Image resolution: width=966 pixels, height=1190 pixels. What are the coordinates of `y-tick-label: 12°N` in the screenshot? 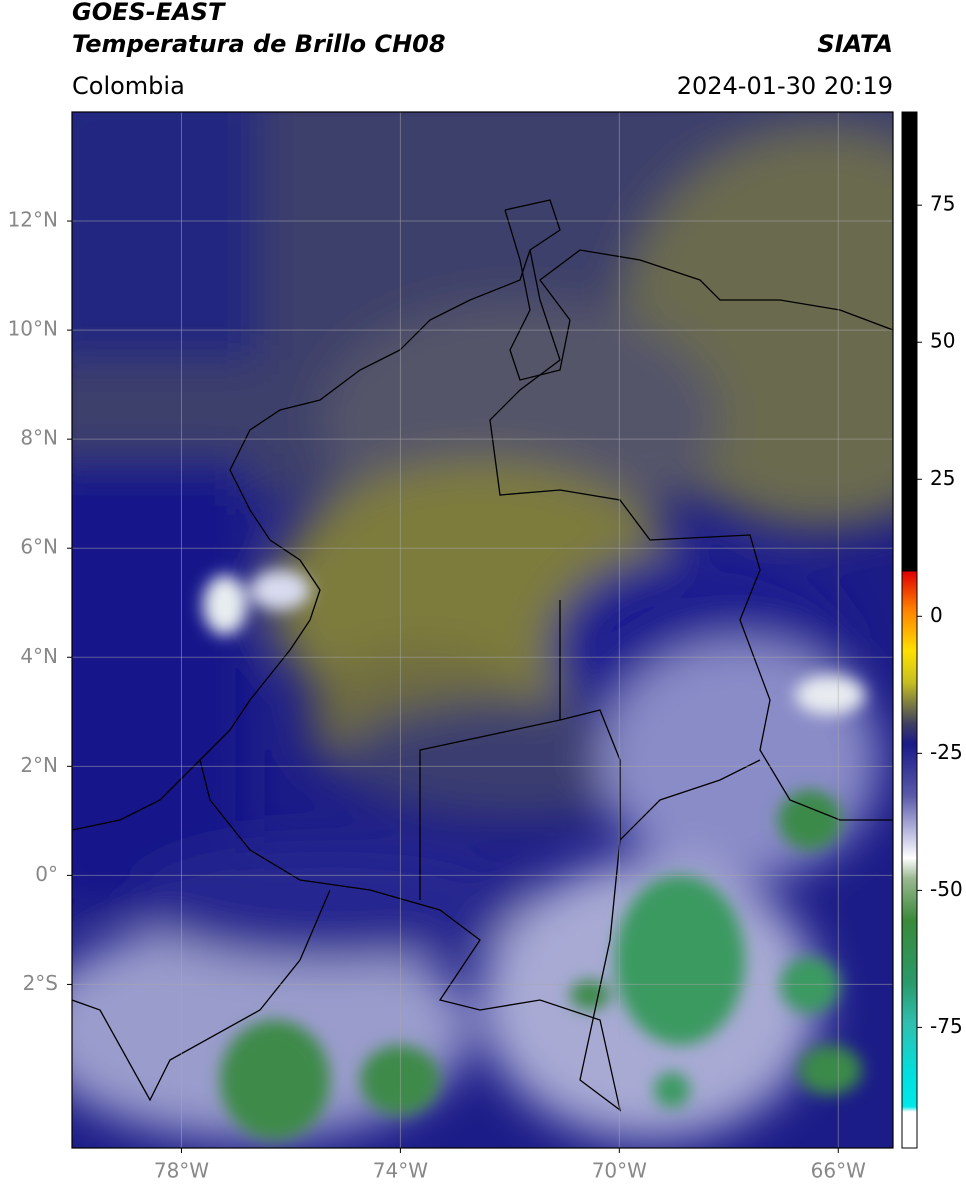 It's located at (33, 220).